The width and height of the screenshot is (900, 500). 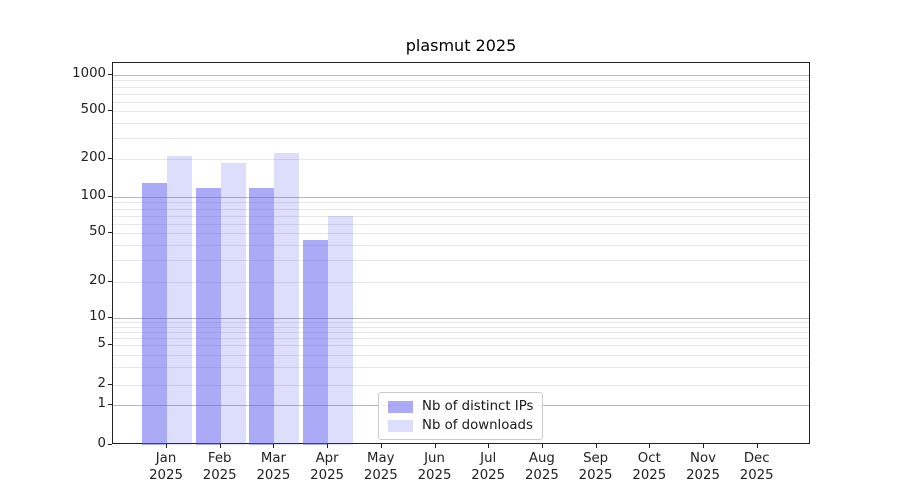 I want to click on legend-row-downloads: Nb of downloads, so click(x=460, y=425).